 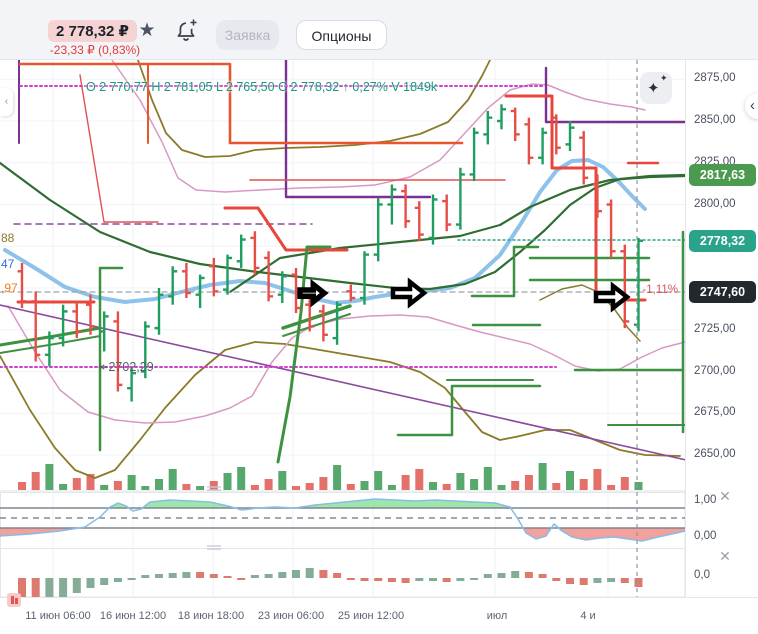 What do you see at coordinates (705, 536) in the screenshot?
I see `oscillator-axis-label: 0,00` at bounding box center [705, 536].